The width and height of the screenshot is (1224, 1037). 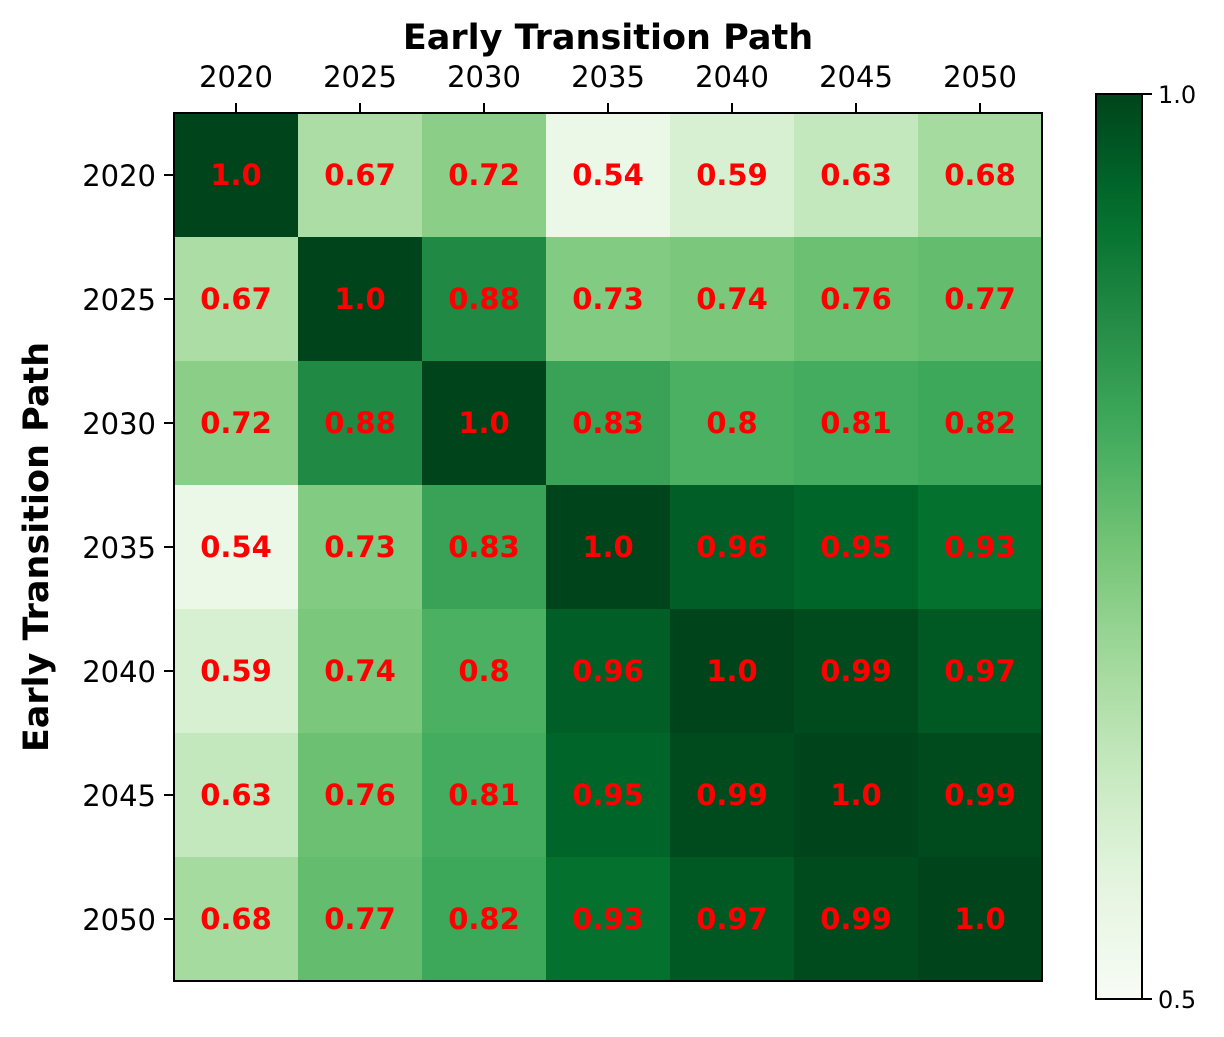 I want to click on x-tick-label: 2040, so click(x=732, y=77).